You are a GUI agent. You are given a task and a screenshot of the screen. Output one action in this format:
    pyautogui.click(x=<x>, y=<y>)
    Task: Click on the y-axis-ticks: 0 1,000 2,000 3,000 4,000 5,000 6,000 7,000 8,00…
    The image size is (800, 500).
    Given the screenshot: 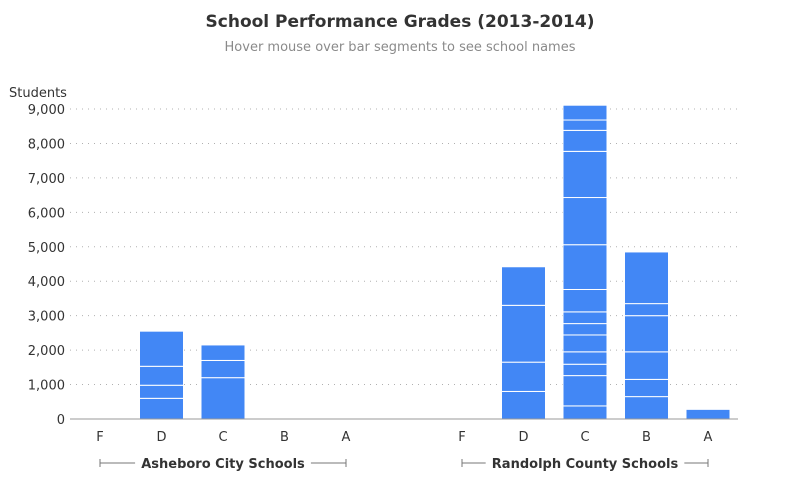 What is the action you would take?
    pyautogui.click(x=46, y=265)
    